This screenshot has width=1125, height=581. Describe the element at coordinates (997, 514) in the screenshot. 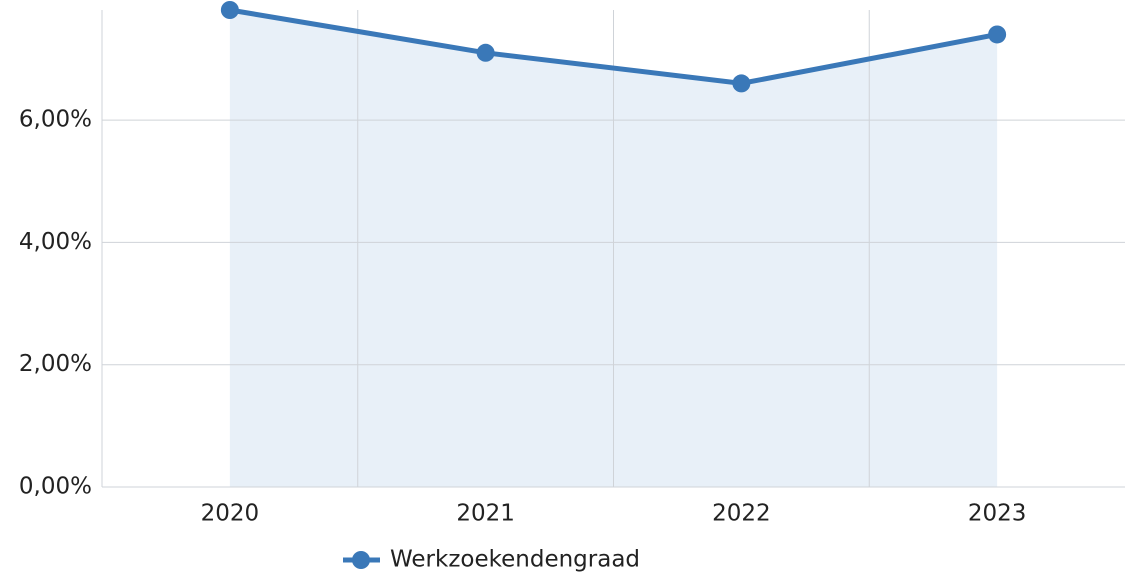

I see `x-tick-label: 2023` at that location.